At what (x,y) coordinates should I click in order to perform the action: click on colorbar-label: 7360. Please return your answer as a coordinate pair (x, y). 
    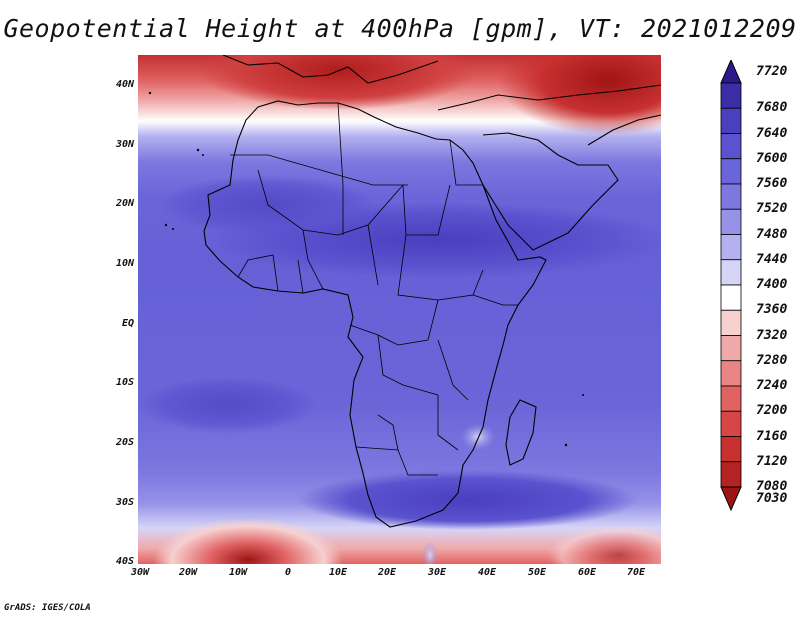
    Looking at the image, I should click on (772, 310).